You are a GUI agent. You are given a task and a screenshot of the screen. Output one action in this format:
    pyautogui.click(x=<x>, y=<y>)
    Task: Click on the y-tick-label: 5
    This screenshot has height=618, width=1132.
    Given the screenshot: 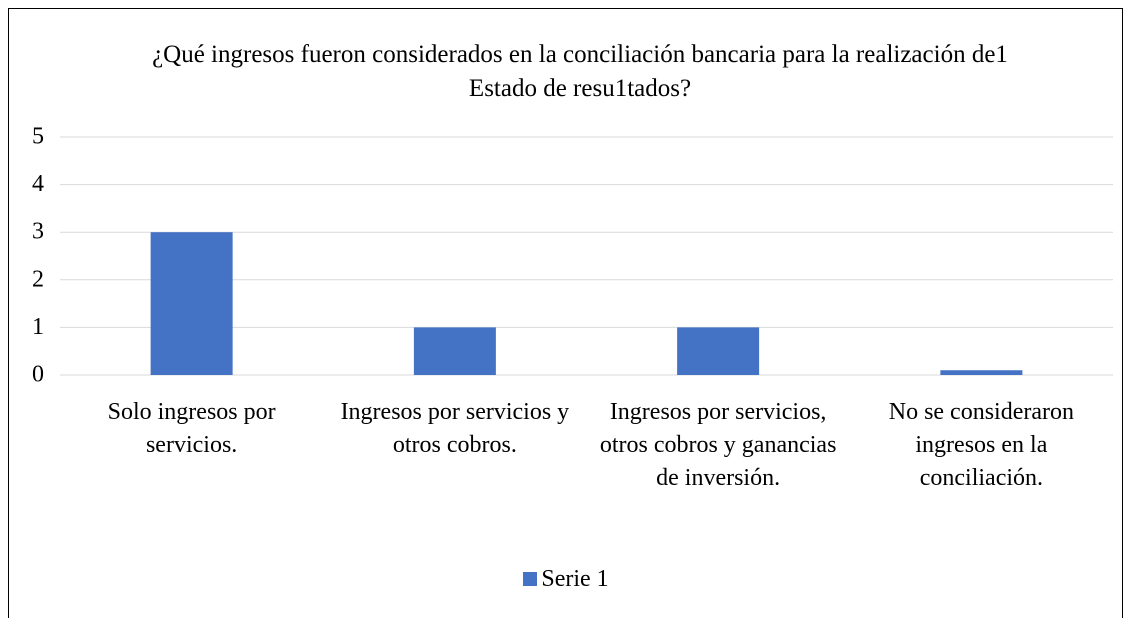 What is the action you would take?
    pyautogui.click(x=38, y=137)
    